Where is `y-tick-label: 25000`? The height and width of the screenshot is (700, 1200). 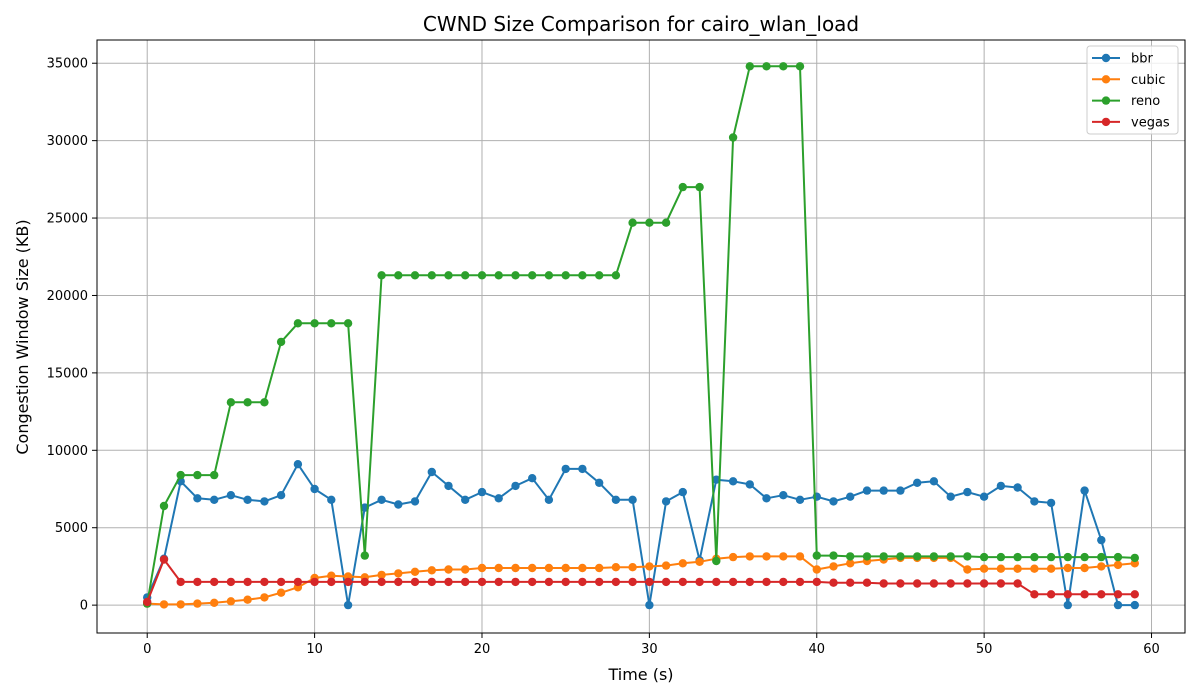
y-tick-label: 25000 is located at coordinates (67, 219).